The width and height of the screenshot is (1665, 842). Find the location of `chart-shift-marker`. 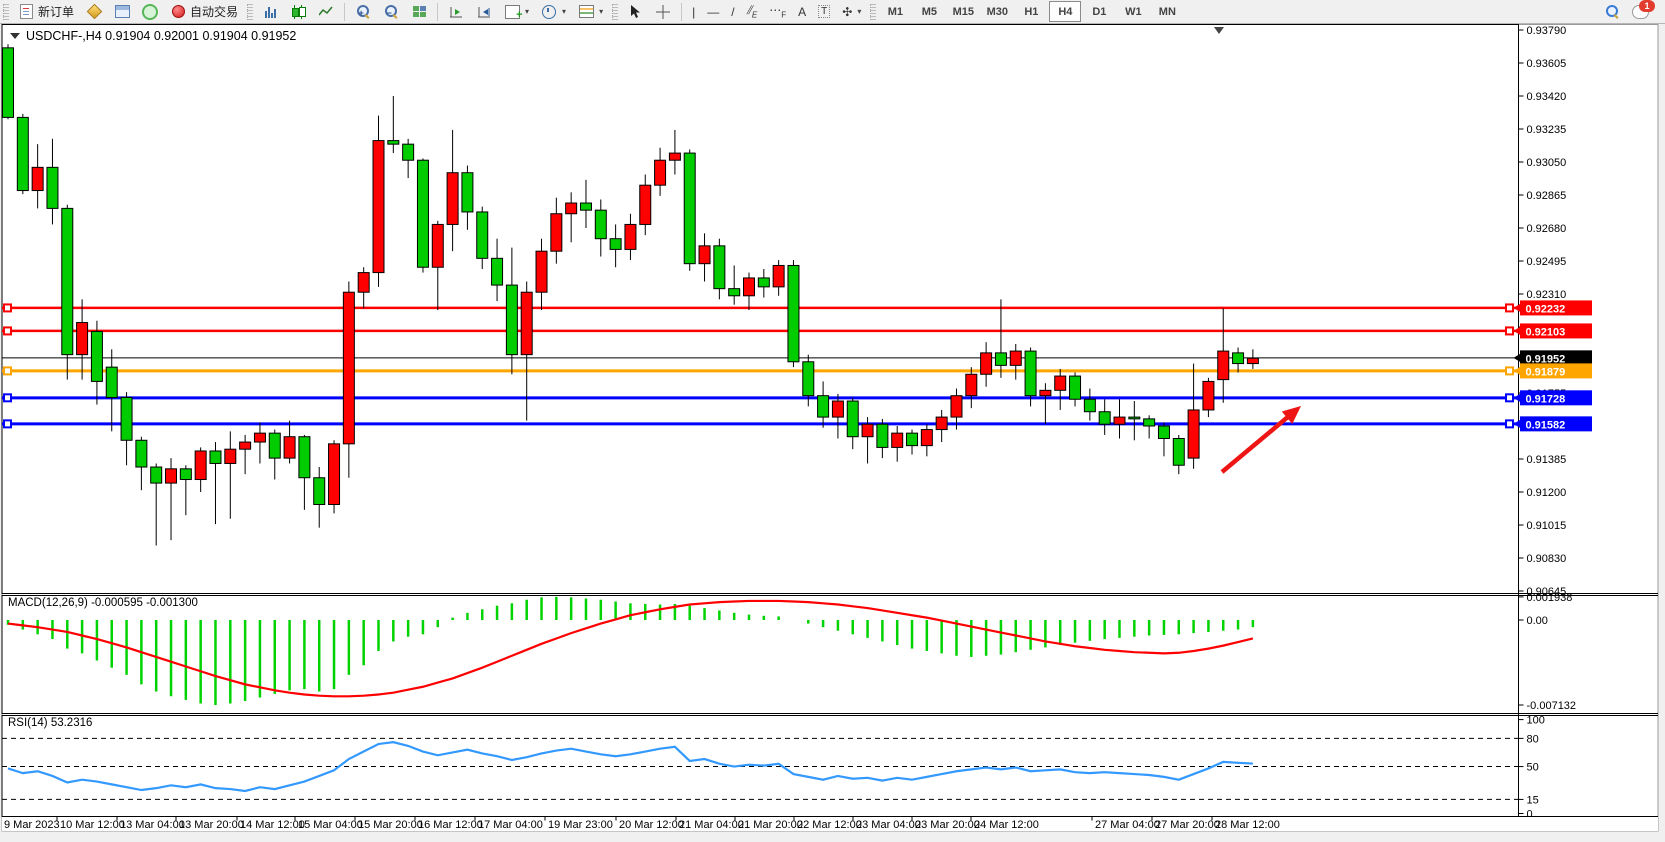

chart-shift-marker is located at coordinates (1219, 30).